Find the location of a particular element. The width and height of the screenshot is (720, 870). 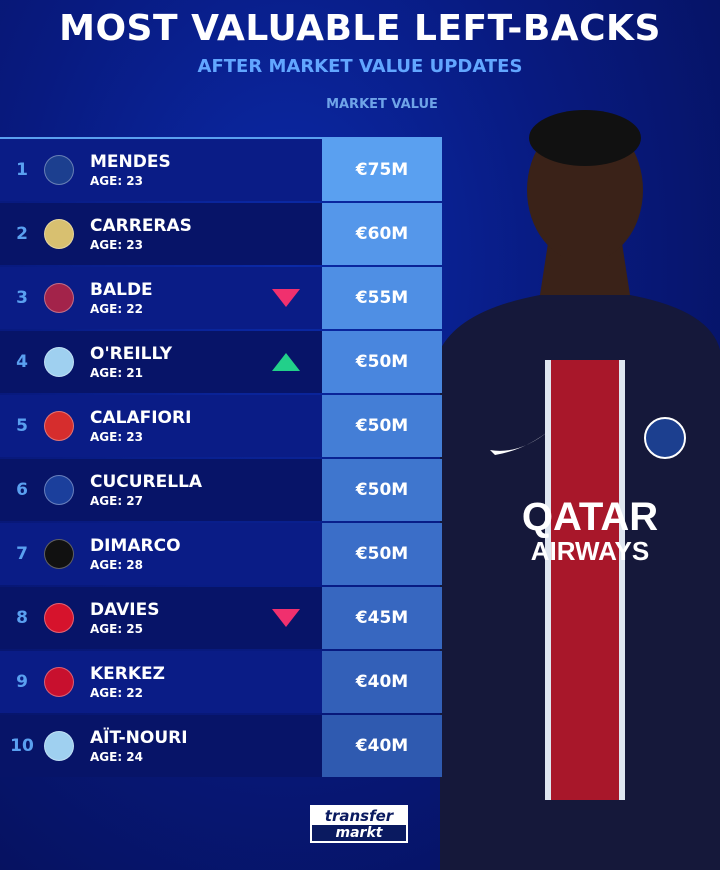

svg-text: QATAR is located at coordinates (590, 517).